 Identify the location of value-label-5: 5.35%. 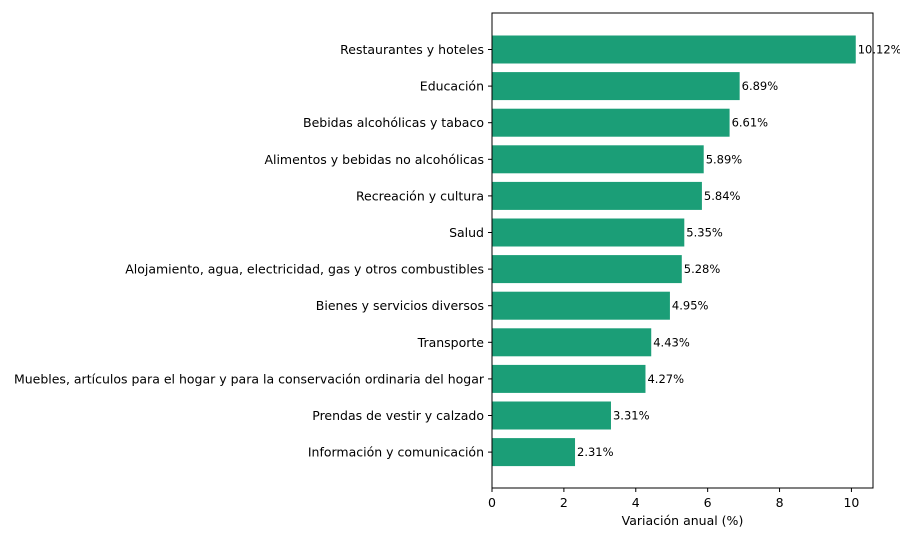
(704, 233).